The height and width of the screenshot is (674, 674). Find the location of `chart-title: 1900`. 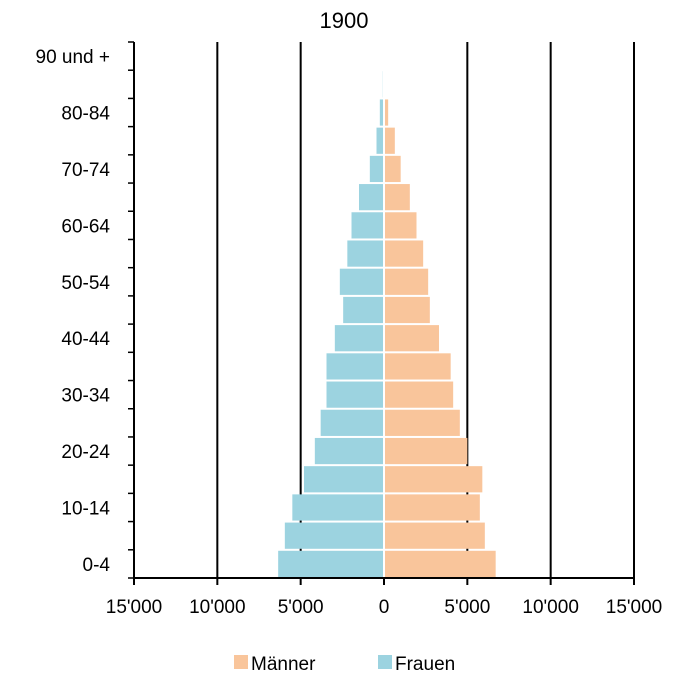

chart-title: 1900 is located at coordinates (344, 20).